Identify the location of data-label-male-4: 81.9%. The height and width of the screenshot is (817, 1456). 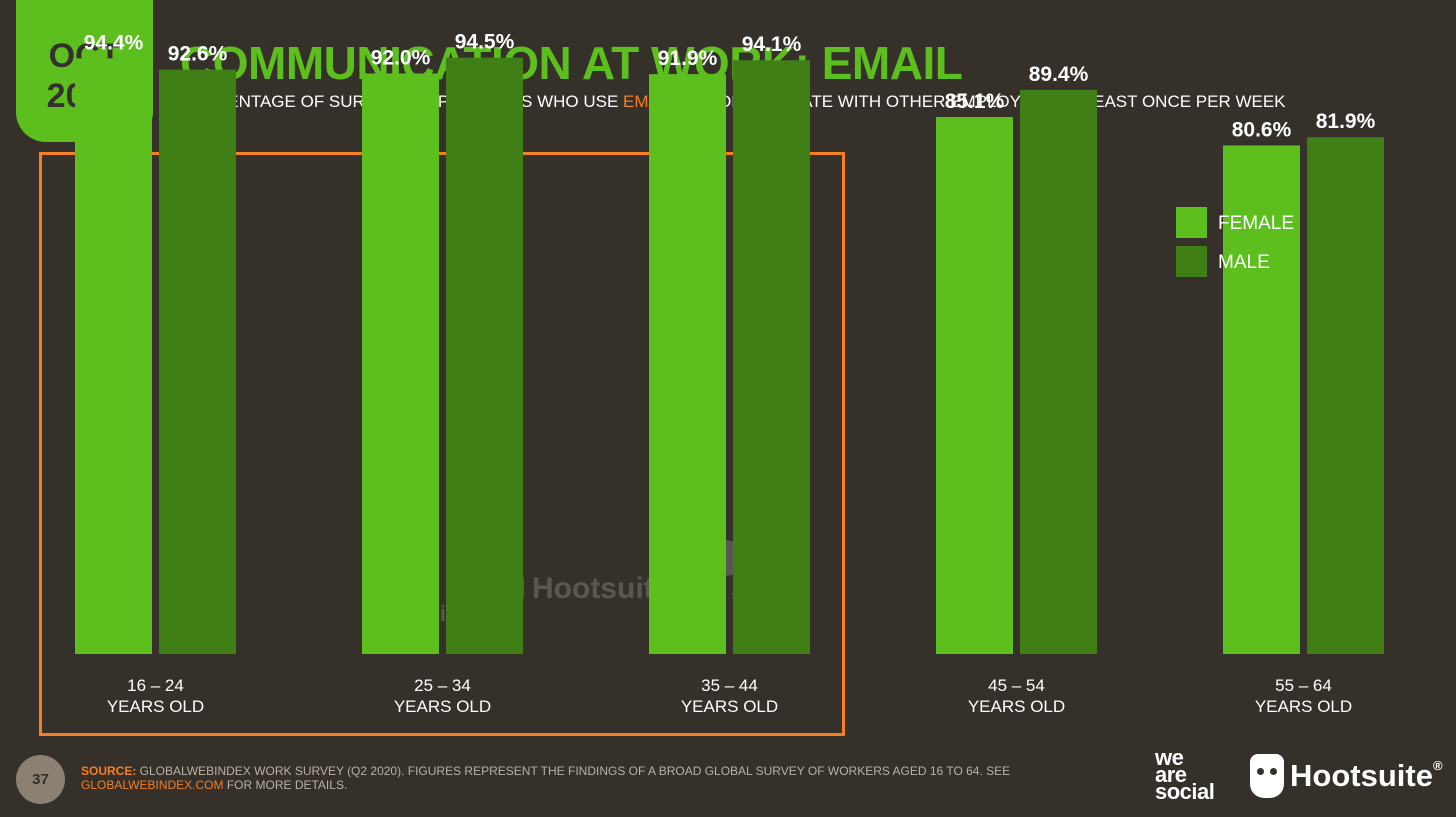
(1346, 121).